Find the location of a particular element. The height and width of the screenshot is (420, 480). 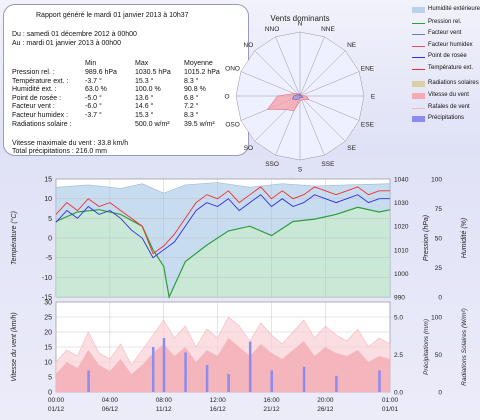

rose-direction: NNE is located at coordinates (328, 29).